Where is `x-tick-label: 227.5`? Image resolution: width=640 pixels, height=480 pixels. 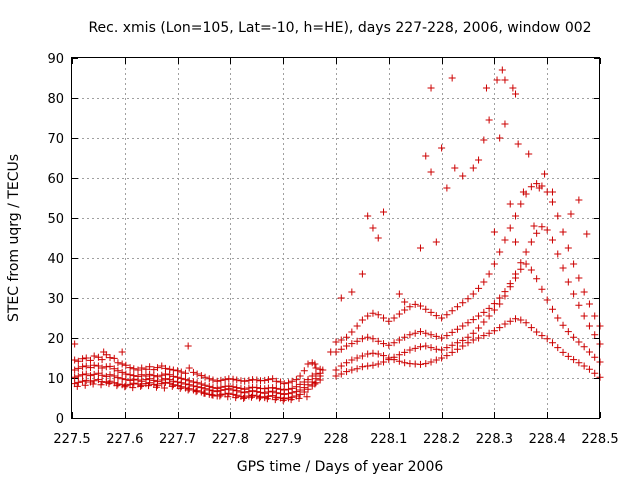
x-tick-label: 227.5 is located at coordinates (71, 439).